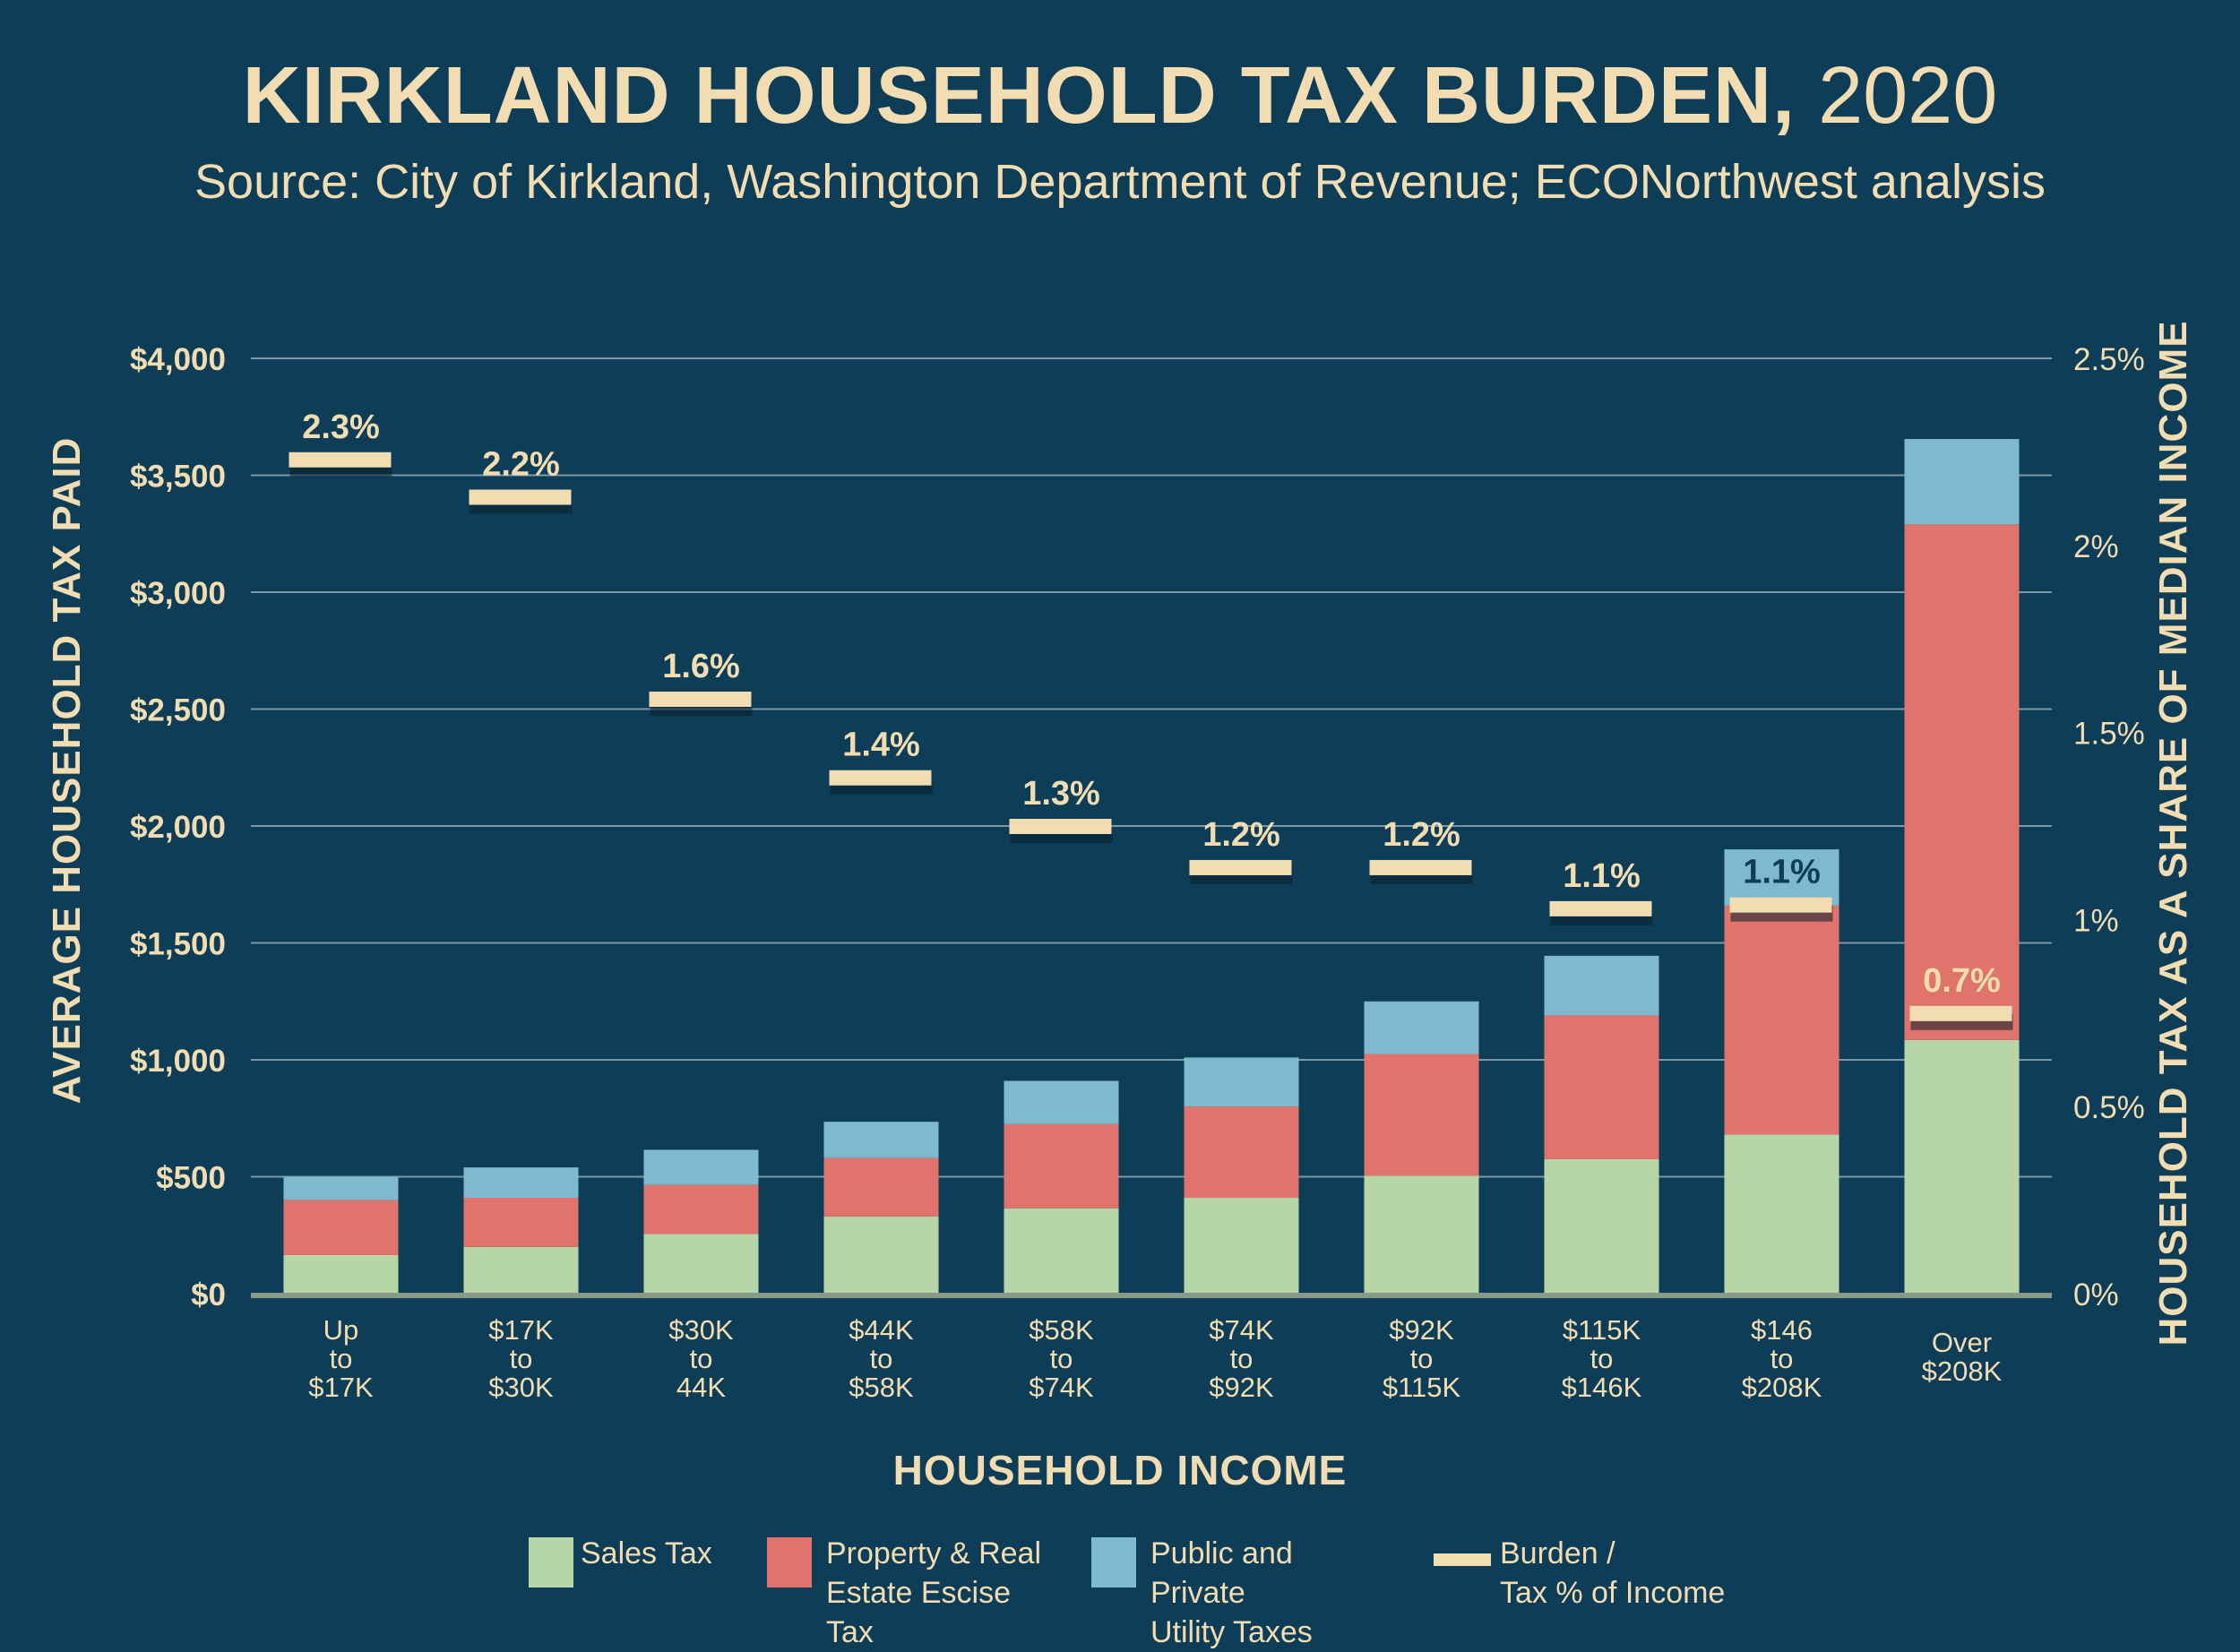 The width and height of the screenshot is (2240, 1652). Describe the element at coordinates (701, 666) in the screenshot. I see `burden-label: 1.6%` at that location.